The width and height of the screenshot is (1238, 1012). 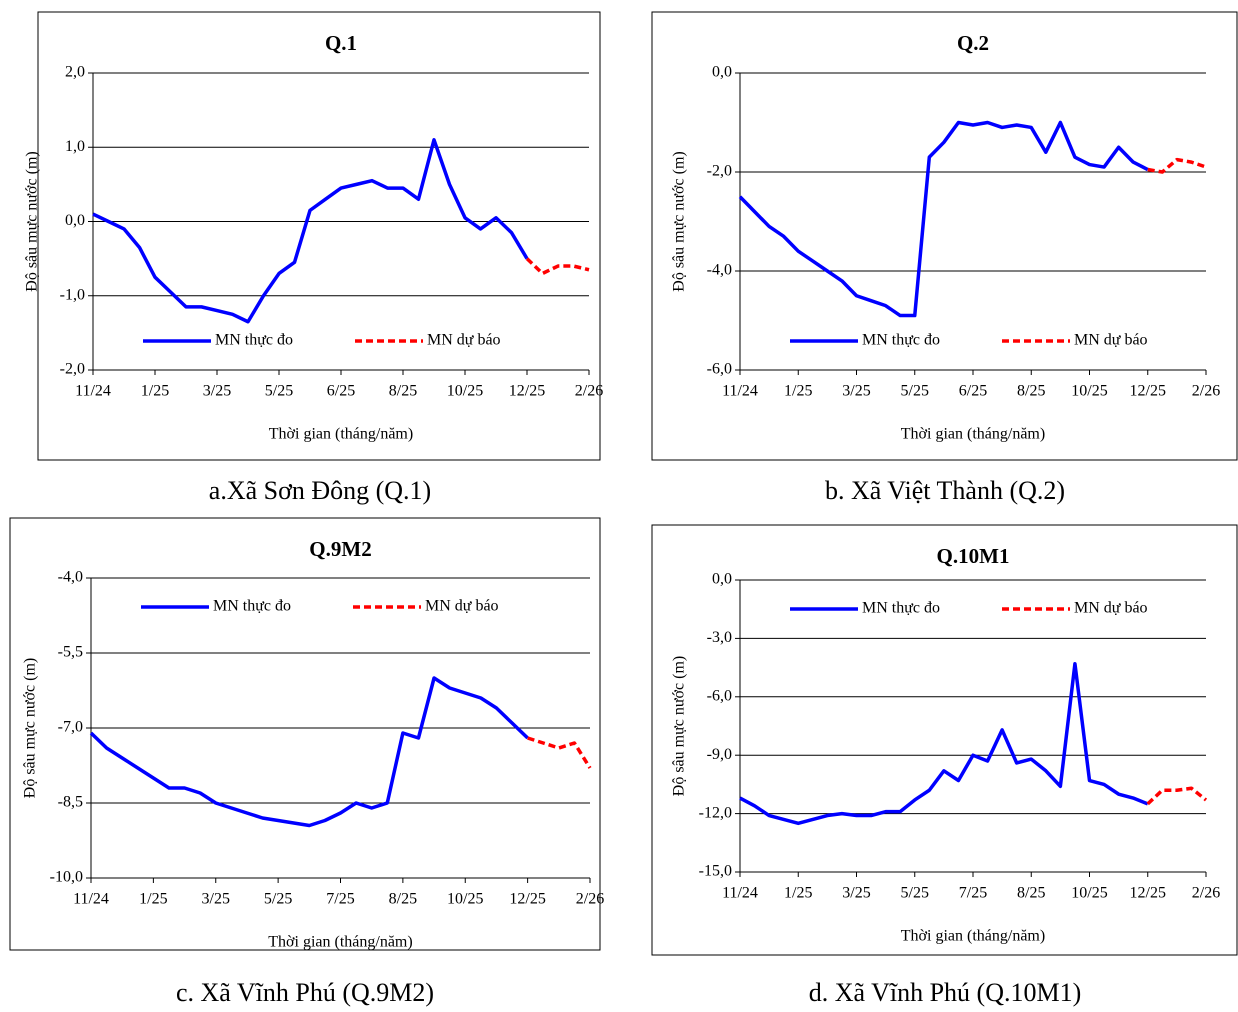 I want to click on chart-title: Q.9M2, so click(x=340, y=549).